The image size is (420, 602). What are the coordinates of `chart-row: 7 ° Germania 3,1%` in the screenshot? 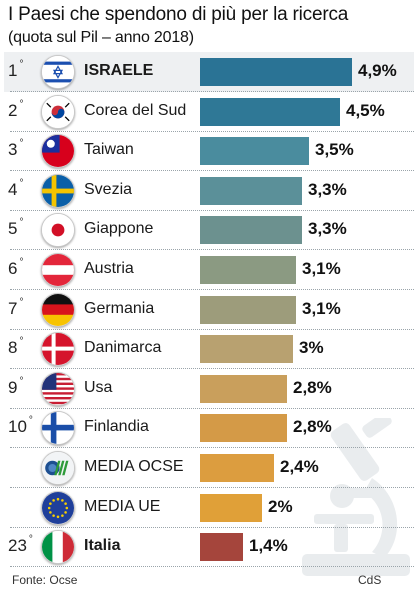 It's located at (209, 310).